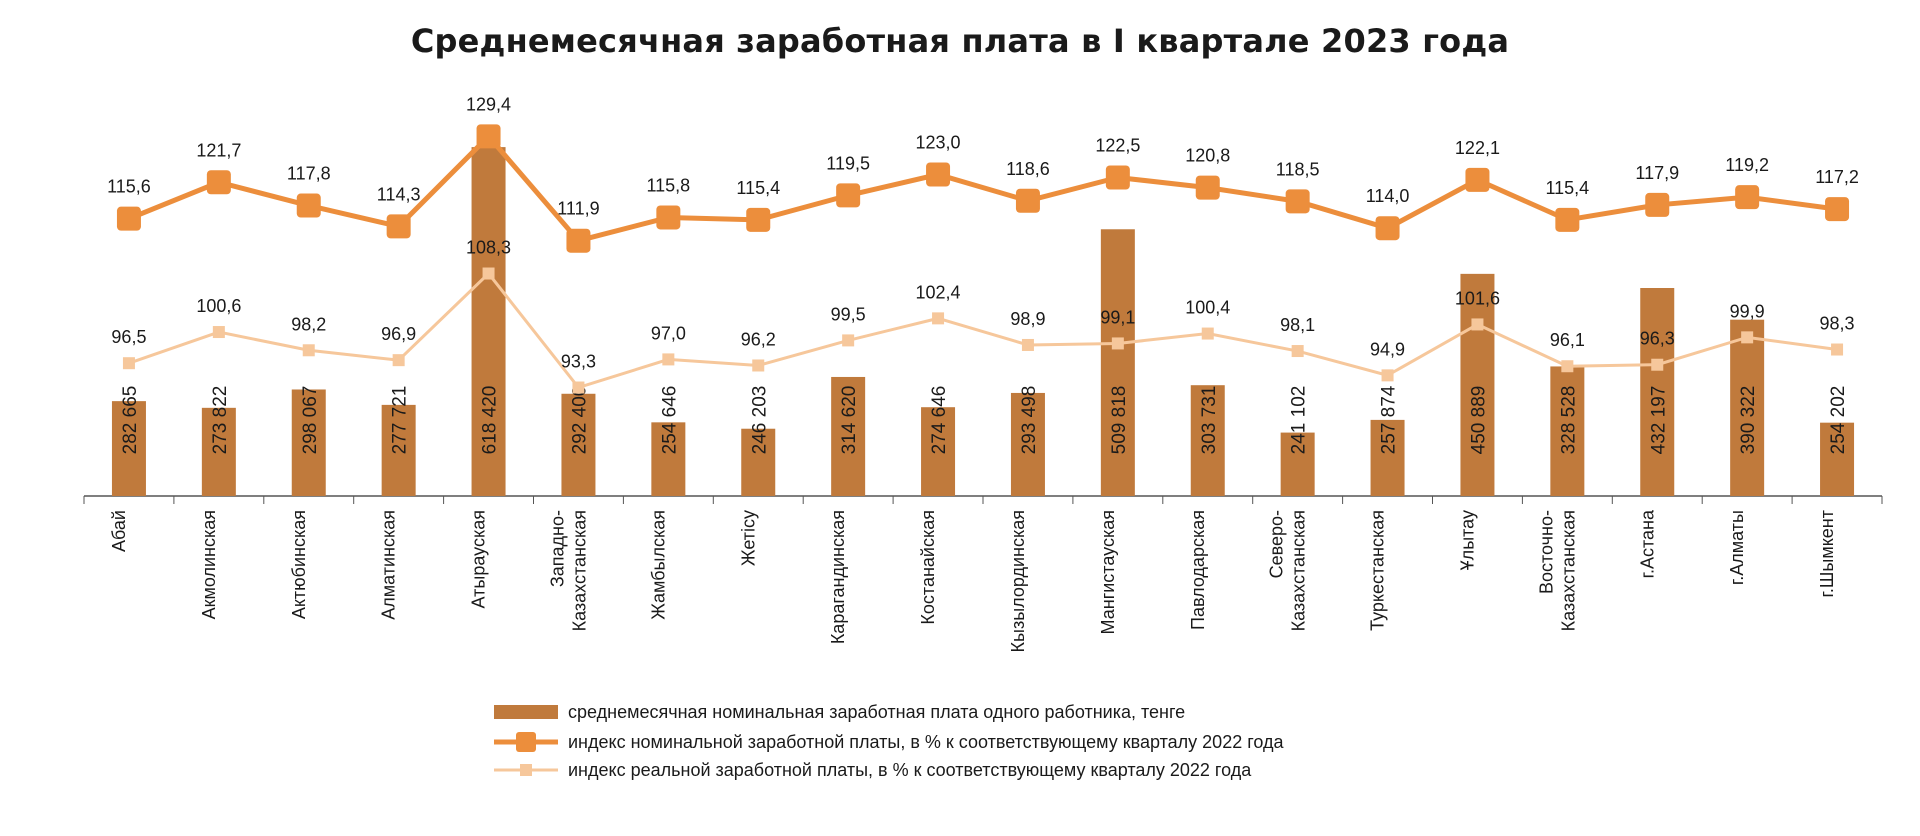 This screenshot has width=1920, height=836. I want to click on nominal-index-label: 118,5, so click(1298, 169).